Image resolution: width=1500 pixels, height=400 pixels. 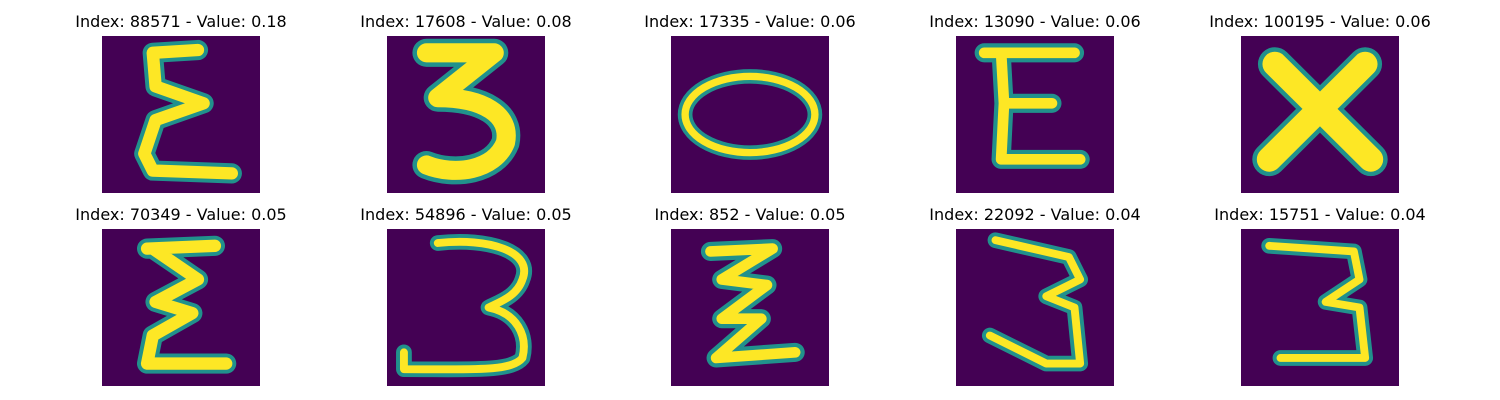 I want to click on panel-title: Index: 852 - Value: 0.05, so click(x=750, y=214).